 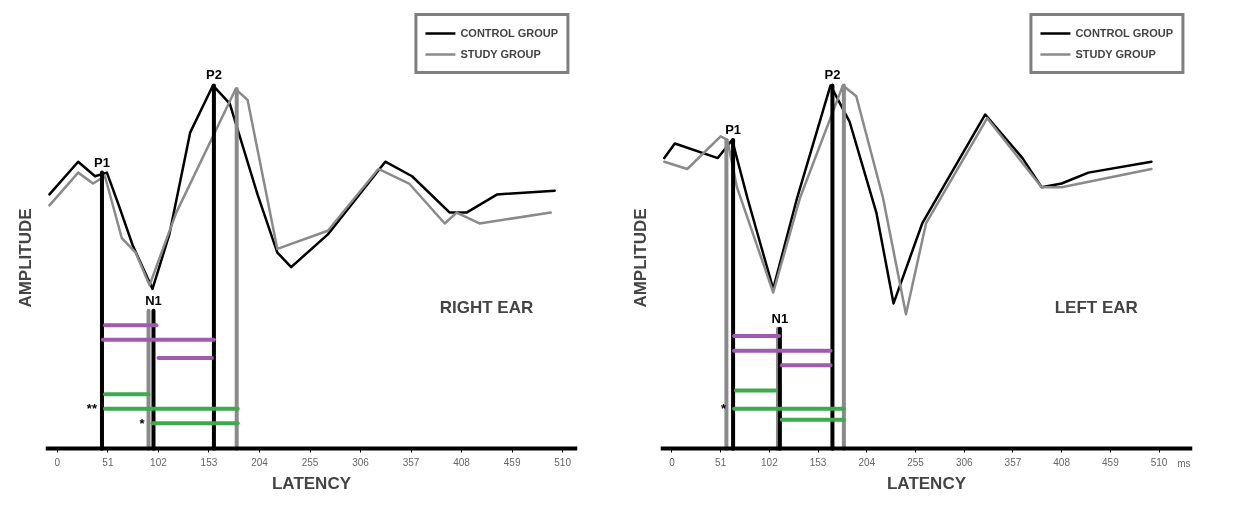 What do you see at coordinates (92, 409) in the screenshot?
I see `annotation: **` at bounding box center [92, 409].